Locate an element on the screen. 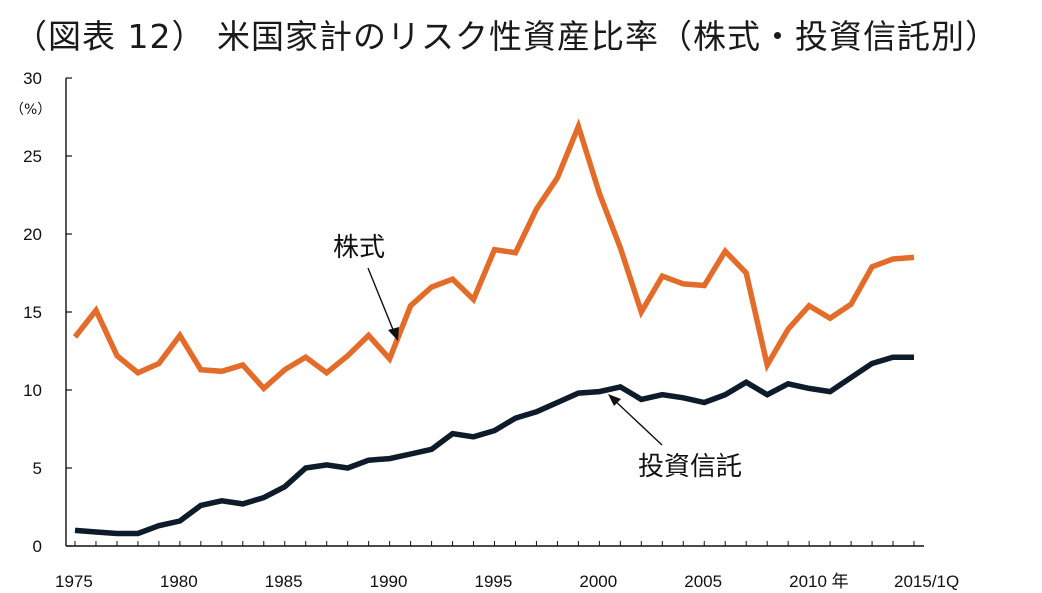 Image resolution: width=1042 pixels, height=593 pixels. x-tick-label: 1985 is located at coordinates (284, 581).